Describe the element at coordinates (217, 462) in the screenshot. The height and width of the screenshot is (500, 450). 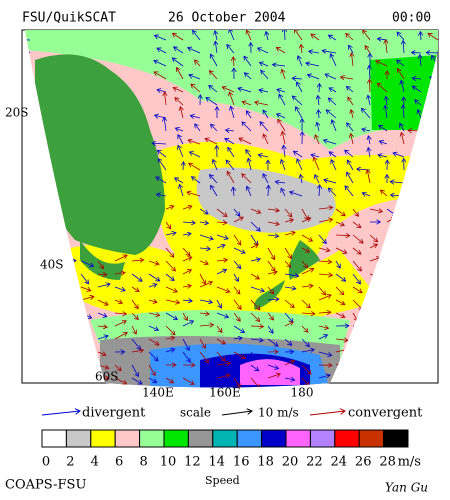
I see `colorbar-tick-label: 14` at that location.